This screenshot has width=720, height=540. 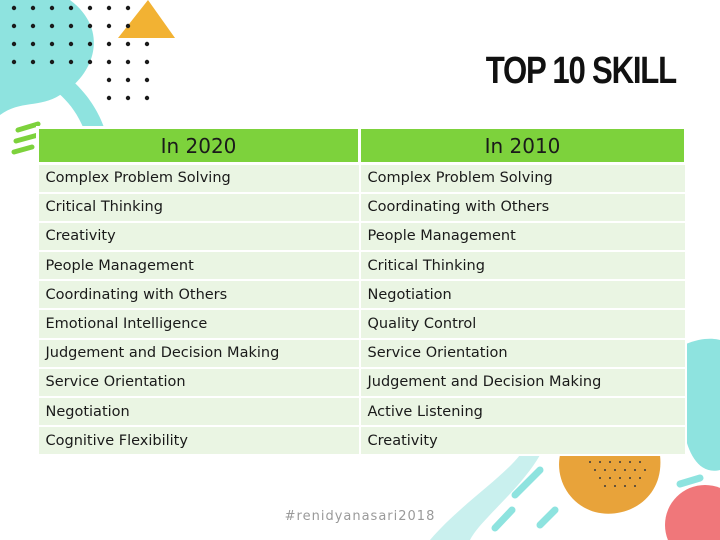 I want to click on skill-2010: Quality Control, so click(x=522, y=324).